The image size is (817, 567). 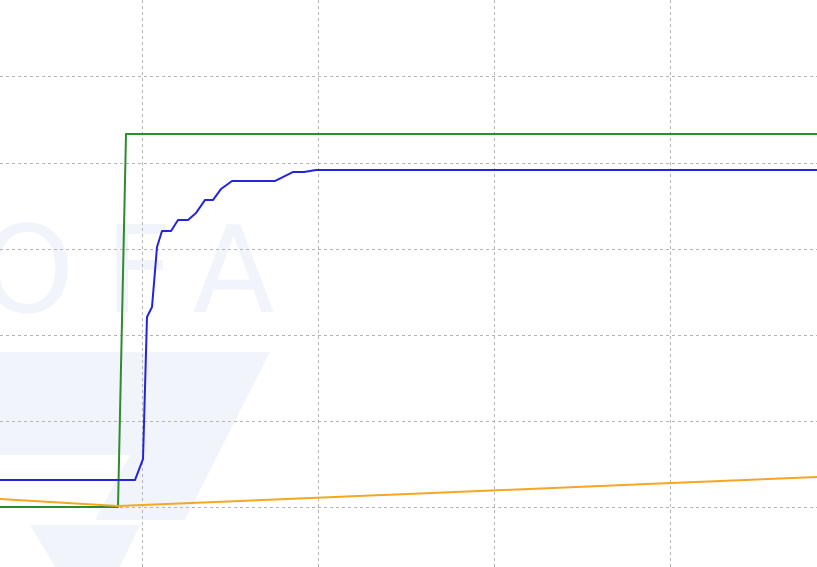 I want to click on watermark-v-shape, so click(x=135, y=436).